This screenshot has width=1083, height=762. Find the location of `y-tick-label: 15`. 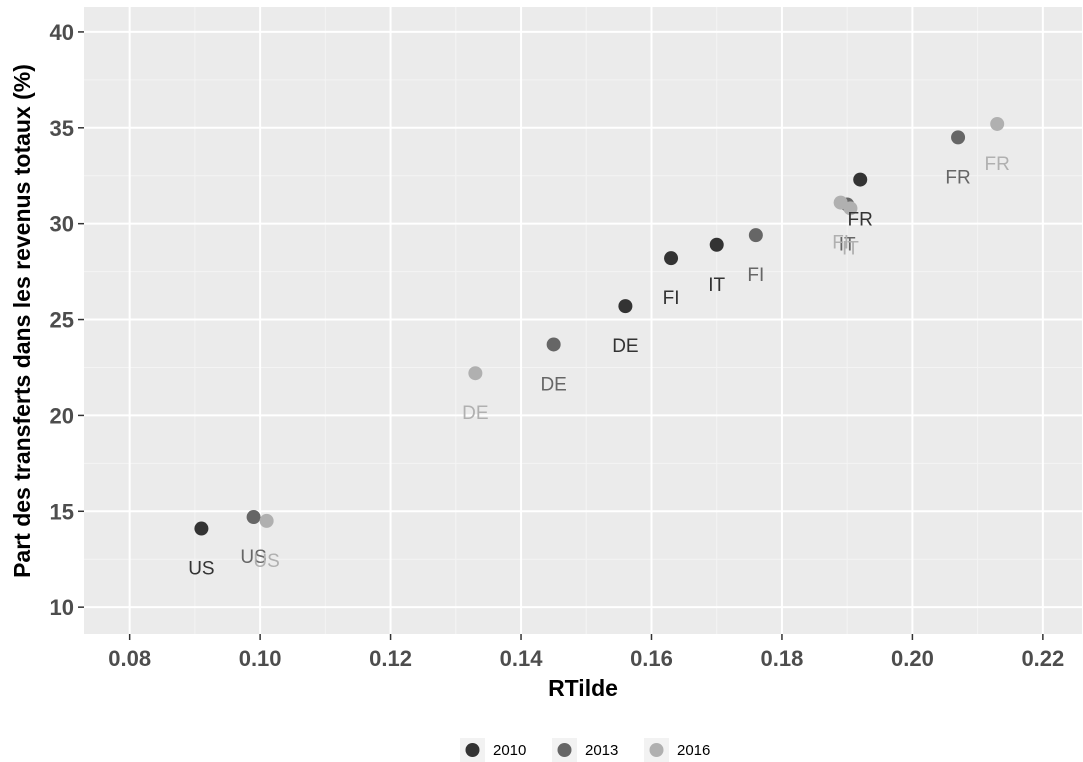

y-tick-label: 15 is located at coordinates (62, 511).